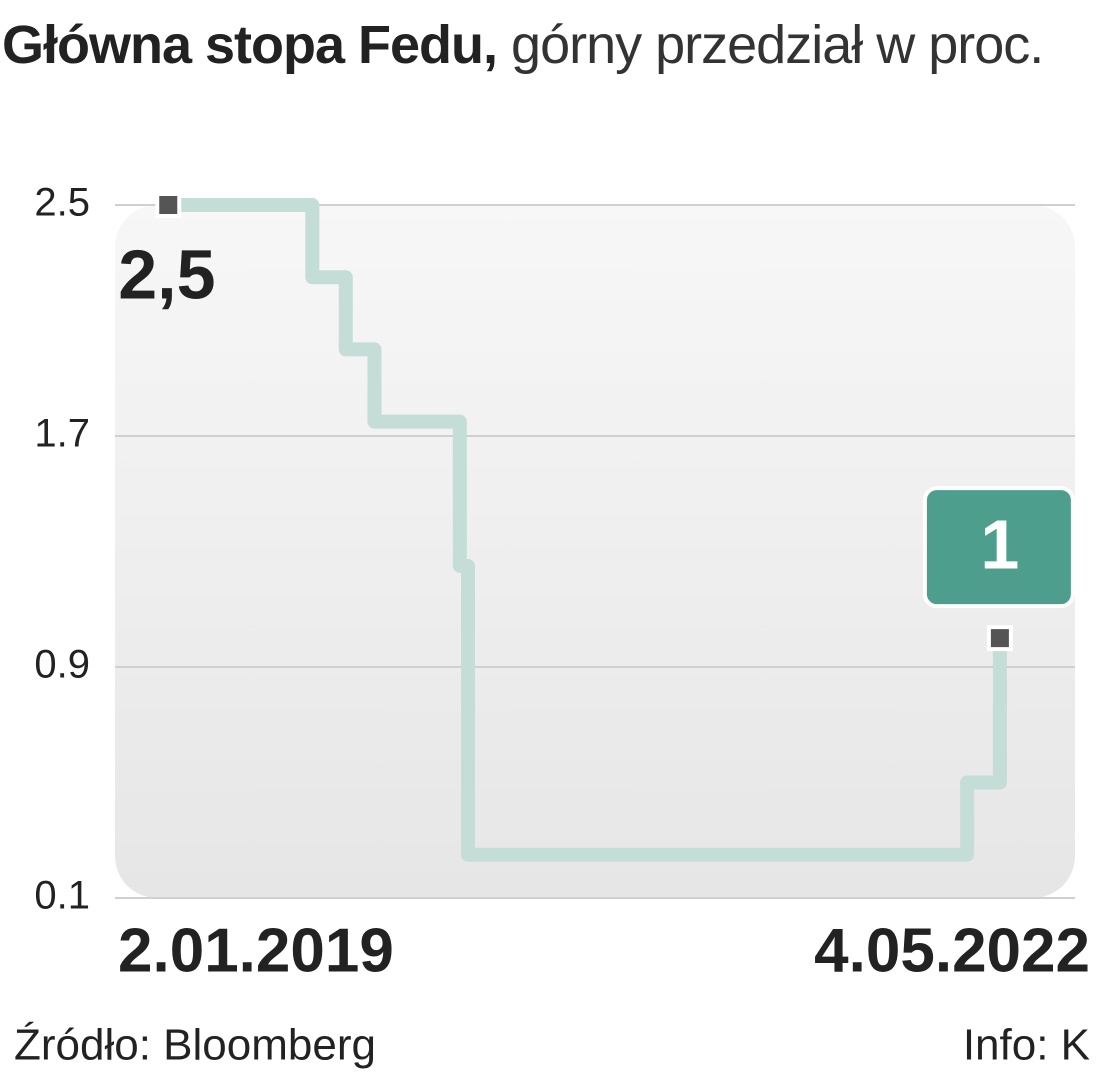 The image size is (1097, 1080). What do you see at coordinates (166, 274) in the screenshot?
I see `value-label: 2,5` at bounding box center [166, 274].